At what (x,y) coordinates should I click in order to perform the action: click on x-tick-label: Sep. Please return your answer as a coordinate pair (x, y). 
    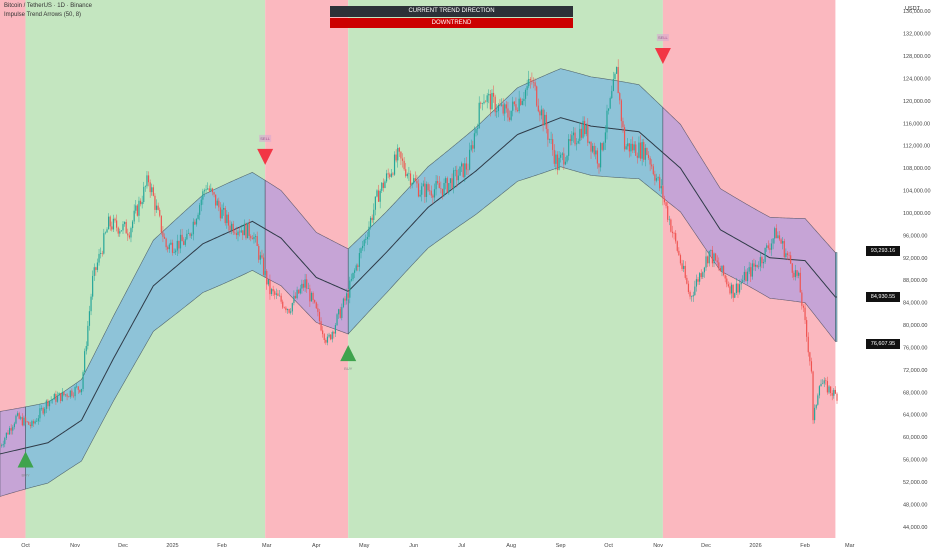
    Looking at the image, I should click on (561, 546).